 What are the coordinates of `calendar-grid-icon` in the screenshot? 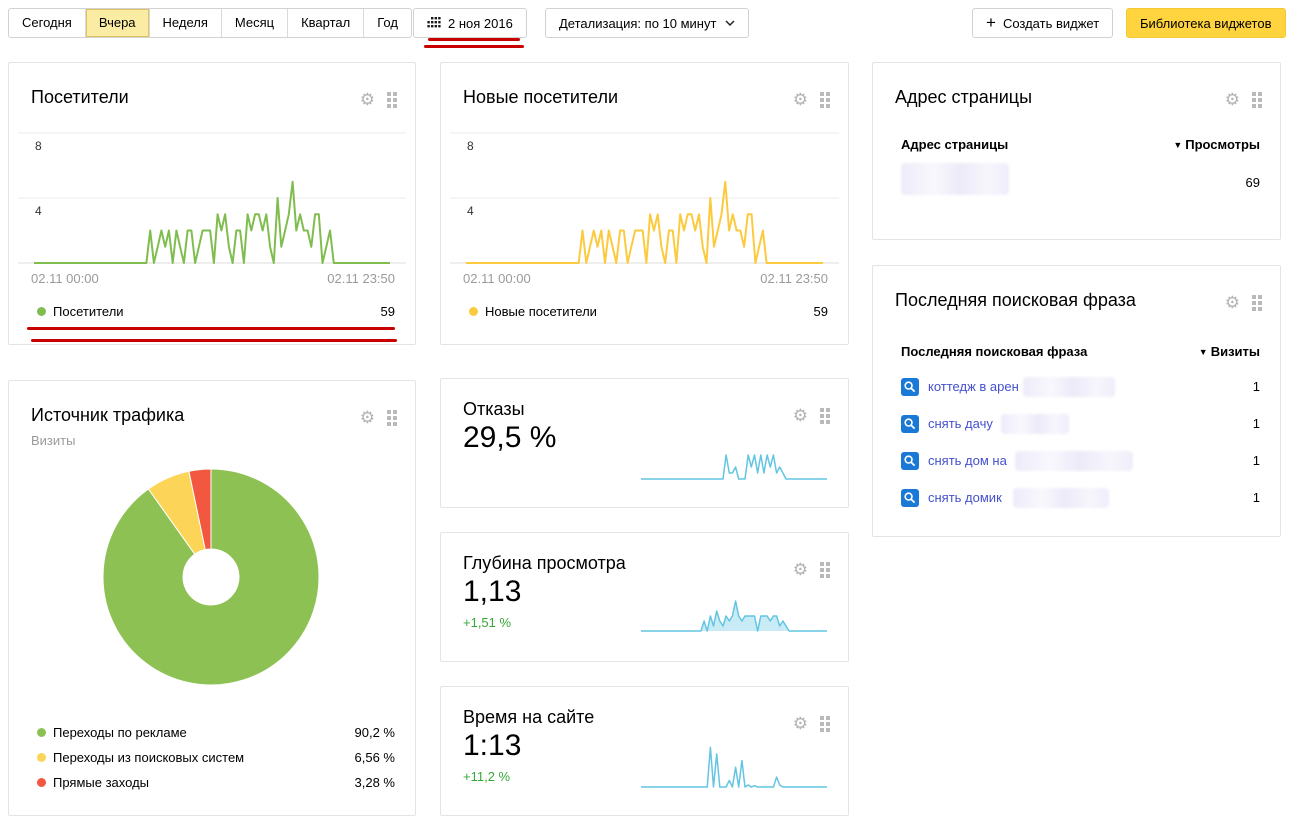 It's located at (434, 23).